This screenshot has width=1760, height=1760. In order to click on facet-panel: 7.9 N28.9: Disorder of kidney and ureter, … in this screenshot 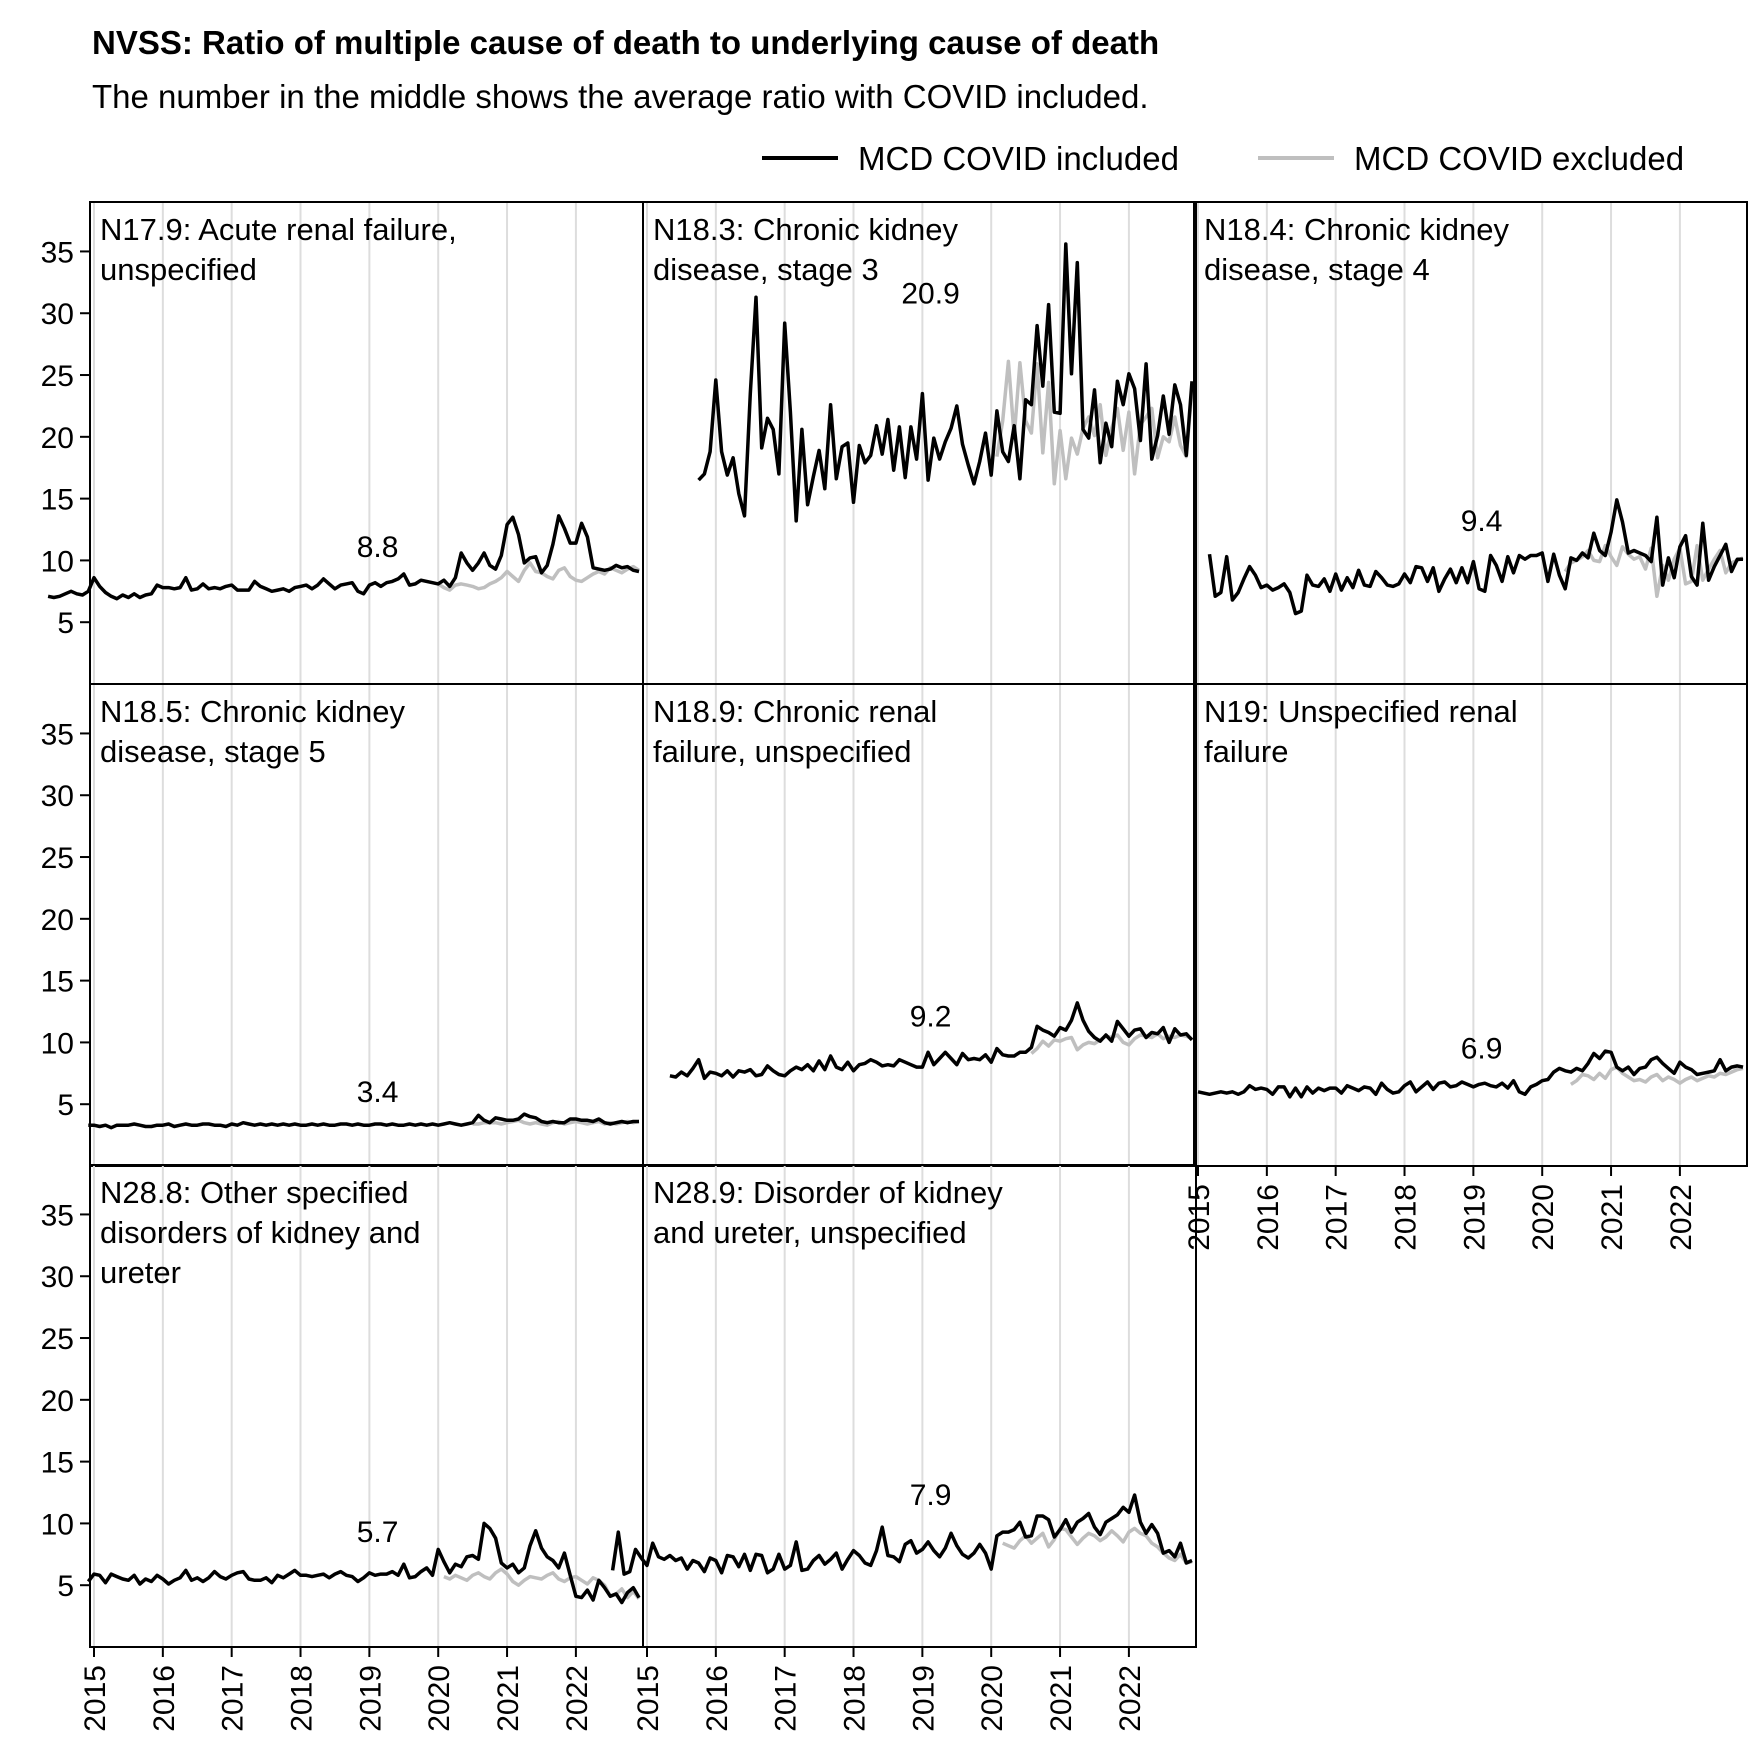, I will do `click(903, 1448)`.